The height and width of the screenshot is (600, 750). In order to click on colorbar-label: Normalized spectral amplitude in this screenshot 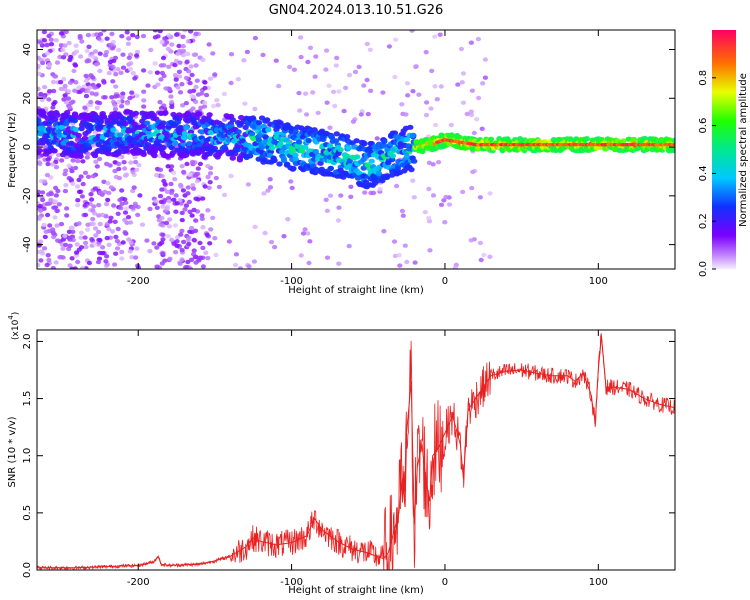, I will do `click(743, 150)`.